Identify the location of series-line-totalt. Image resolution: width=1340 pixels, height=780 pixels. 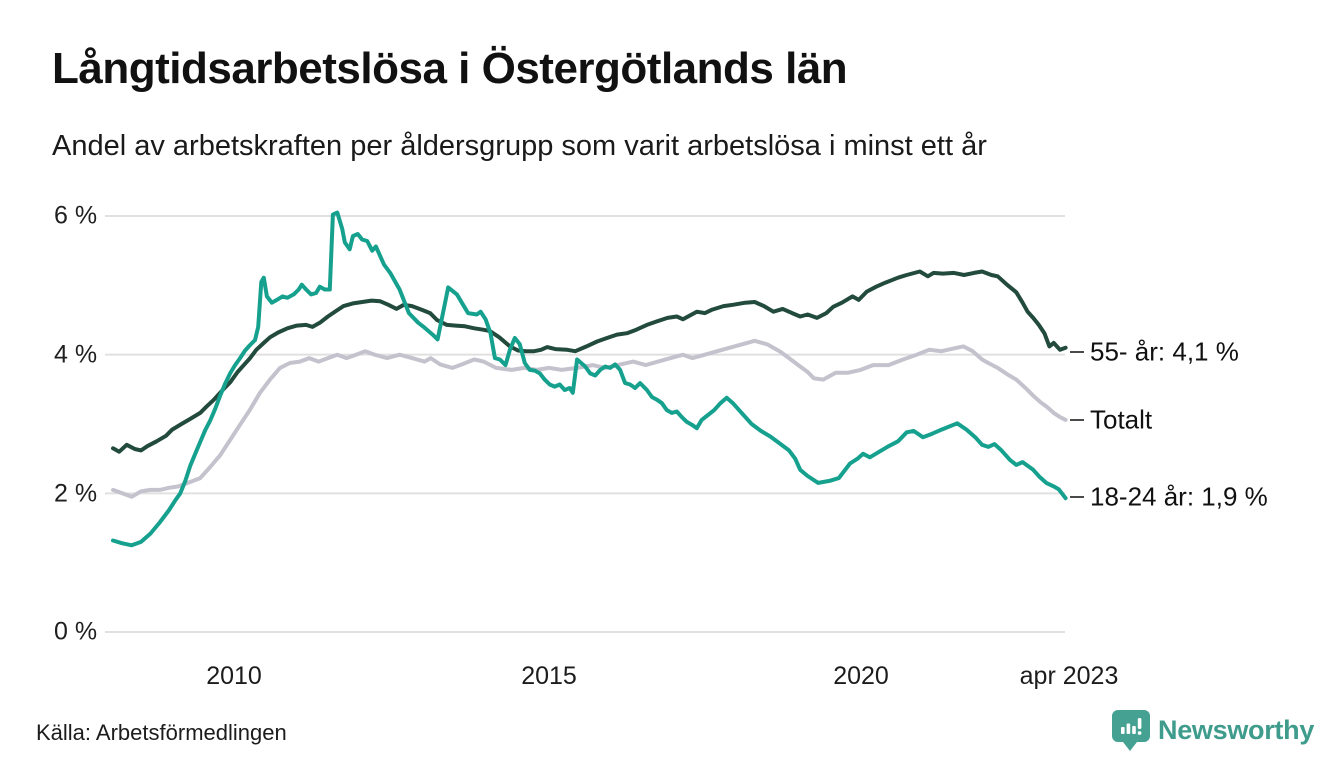
(589, 418).